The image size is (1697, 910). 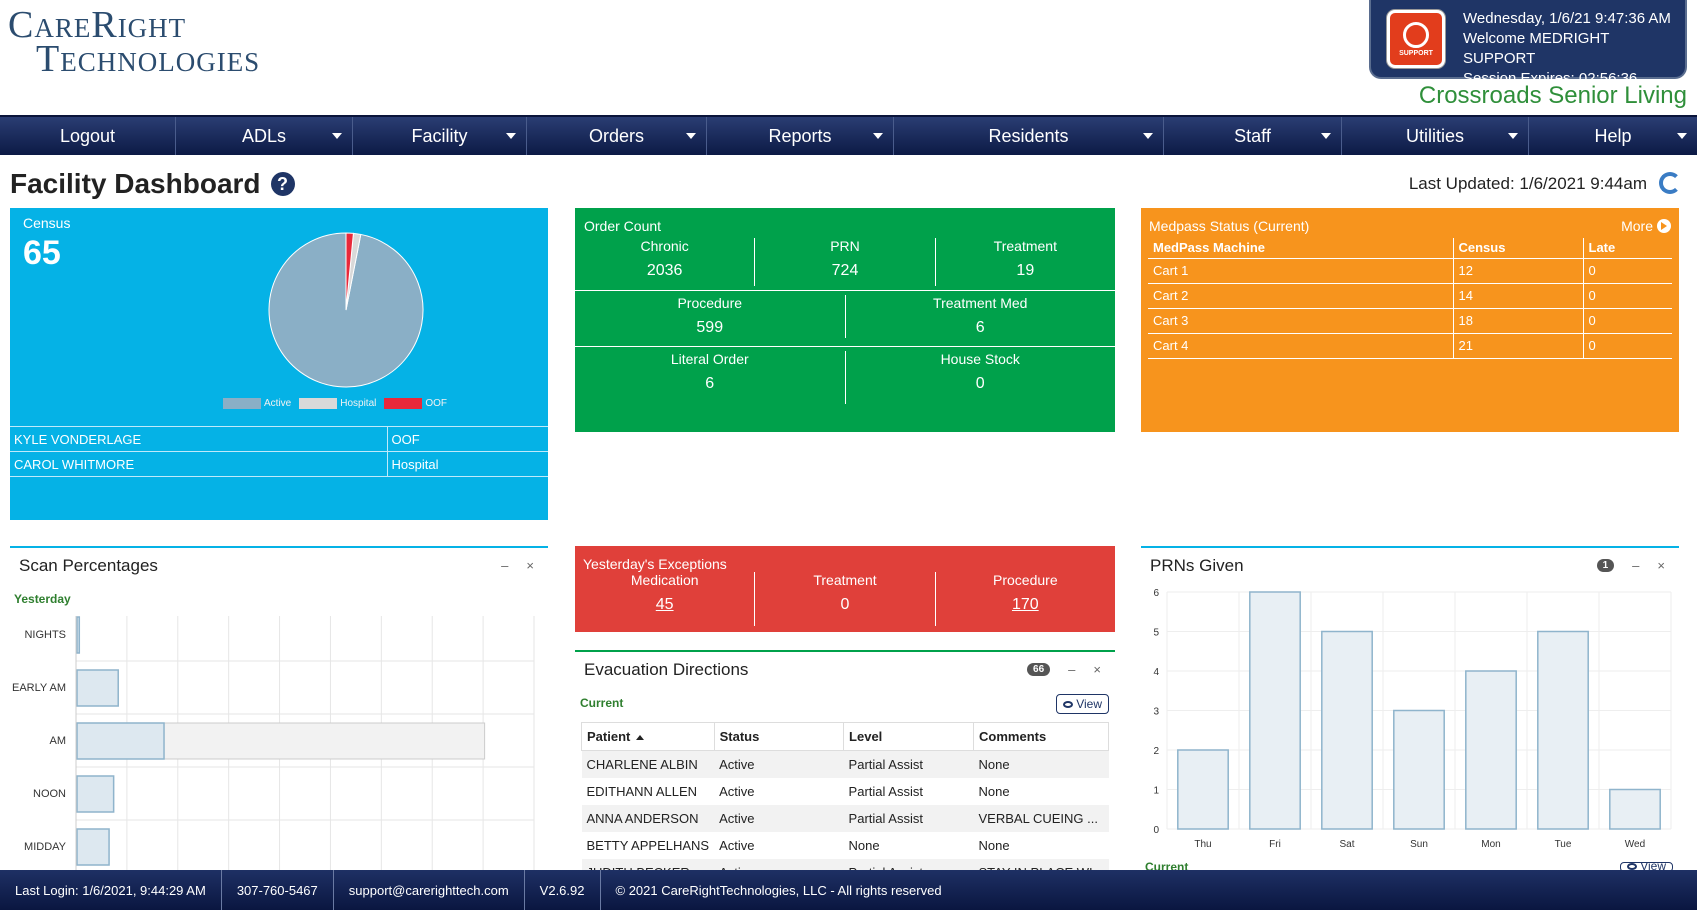 What do you see at coordinates (47, 223) in the screenshot?
I see `census-label: Census` at bounding box center [47, 223].